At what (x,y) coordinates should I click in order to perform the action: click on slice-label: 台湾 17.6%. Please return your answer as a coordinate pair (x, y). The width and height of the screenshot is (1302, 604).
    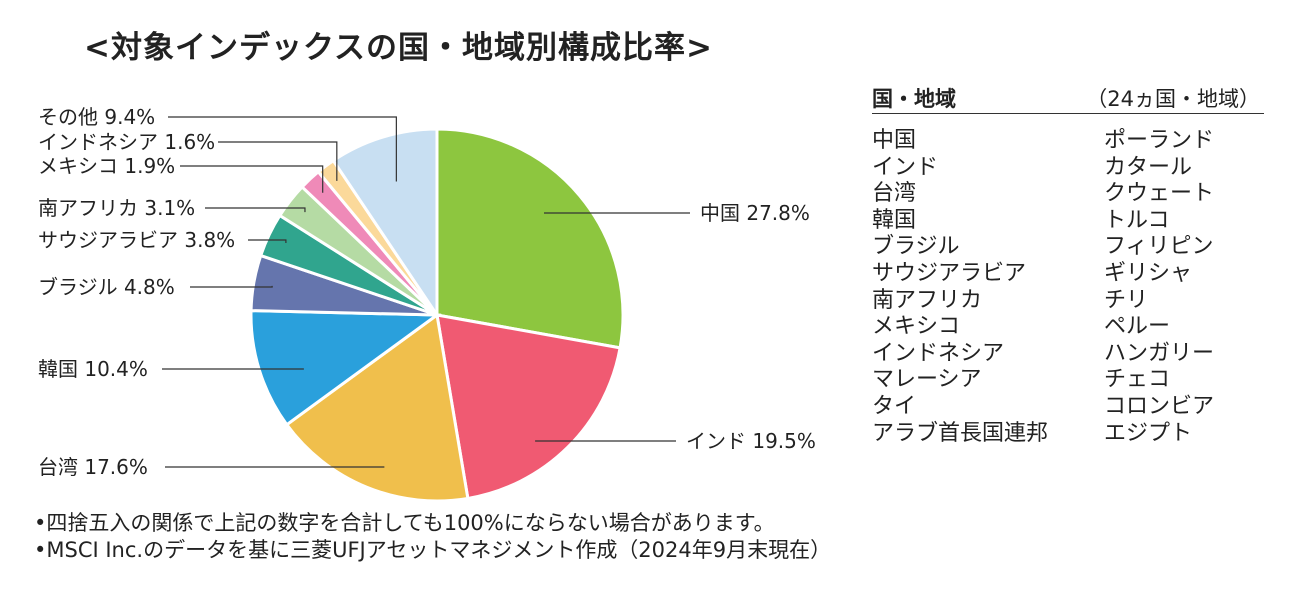
    Looking at the image, I should click on (93, 467).